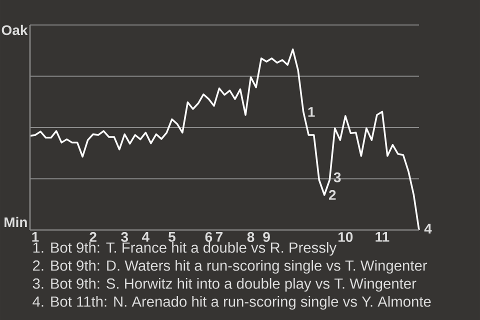  What do you see at coordinates (231, 303) in the screenshot?
I see `text: 4. Bot 11th: N. Arenado hit a run-scoring single vs Y. Almonte` at bounding box center [231, 303].